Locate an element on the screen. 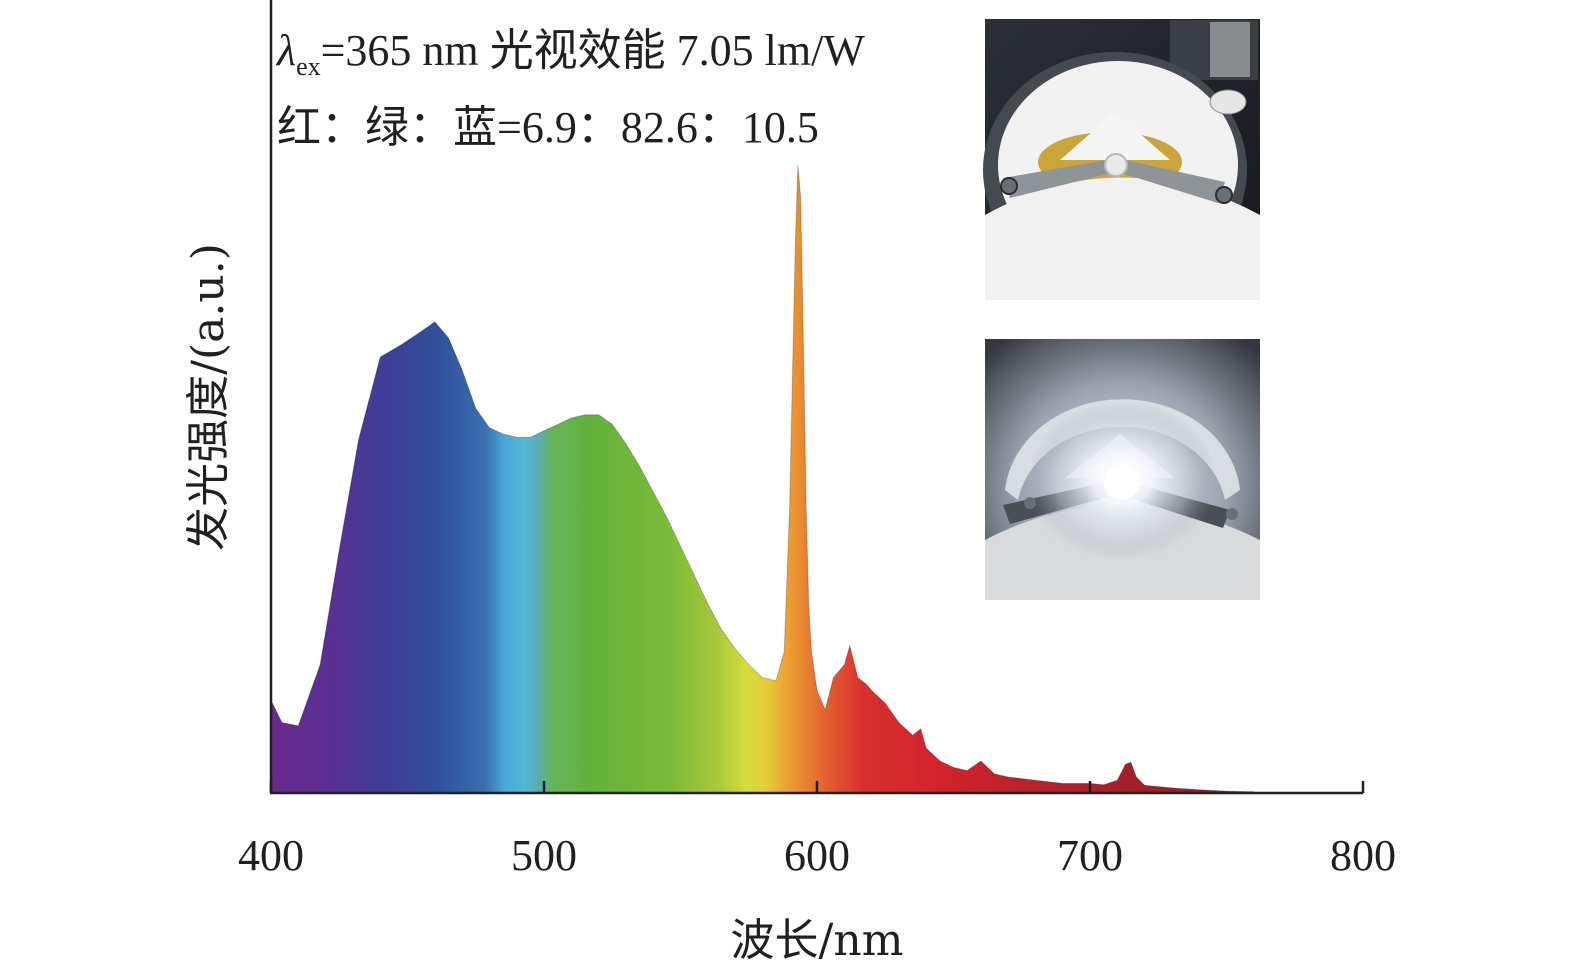  x-axis-label: 波长/nm is located at coordinates (817, 940).